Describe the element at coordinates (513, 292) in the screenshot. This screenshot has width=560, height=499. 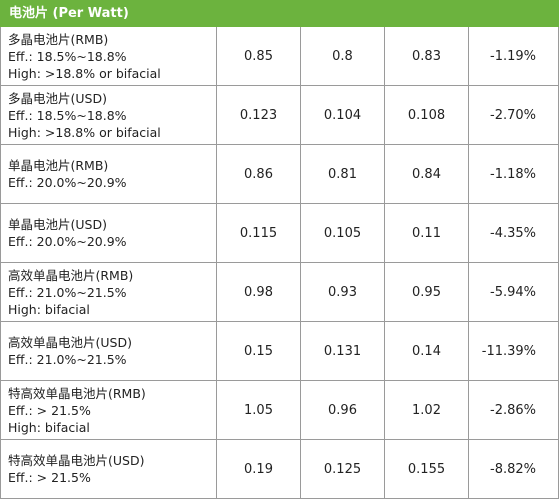
I see `change-cell: -5.94%` at that location.